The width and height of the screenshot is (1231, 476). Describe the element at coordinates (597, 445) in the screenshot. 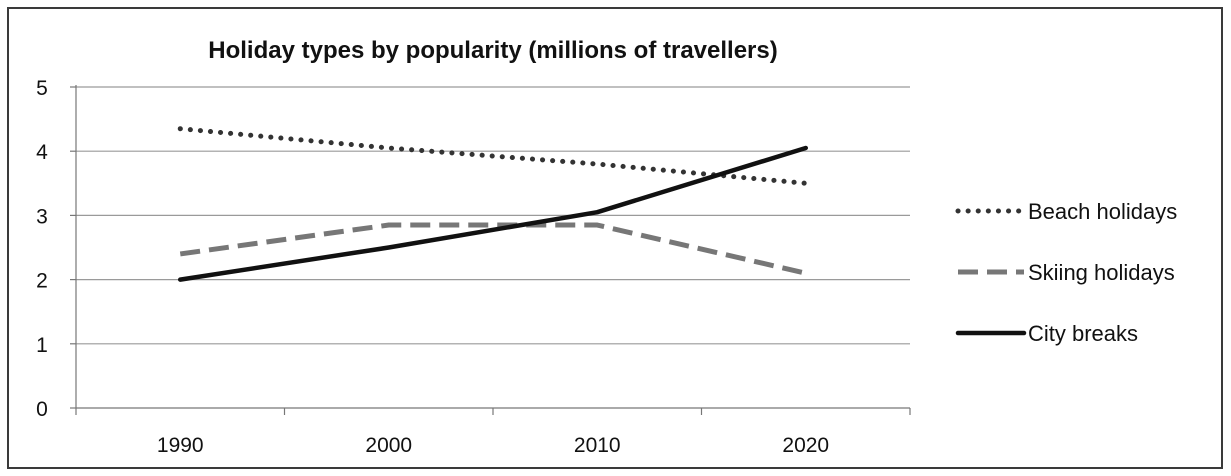

I see `x-tick-label: 2010` at that location.